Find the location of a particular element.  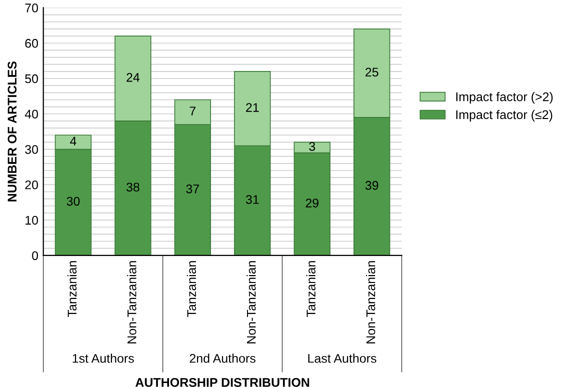

legend-label: Impact factor (>2) is located at coordinates (504, 98).